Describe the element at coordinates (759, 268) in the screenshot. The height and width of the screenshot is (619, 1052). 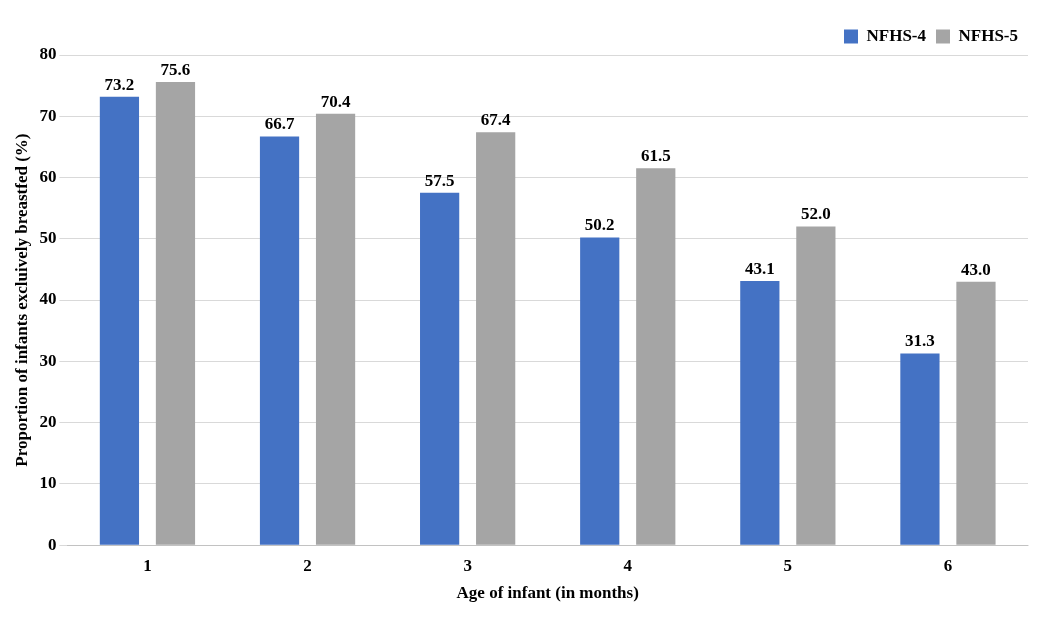
I see `data-label: 43.1` at that location.